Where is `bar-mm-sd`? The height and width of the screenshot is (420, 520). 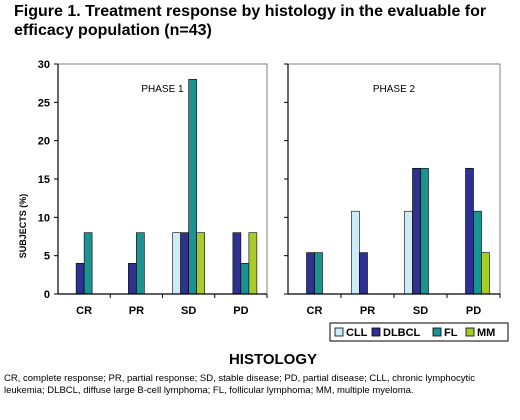 bar-mm-sd is located at coordinates (200, 263).